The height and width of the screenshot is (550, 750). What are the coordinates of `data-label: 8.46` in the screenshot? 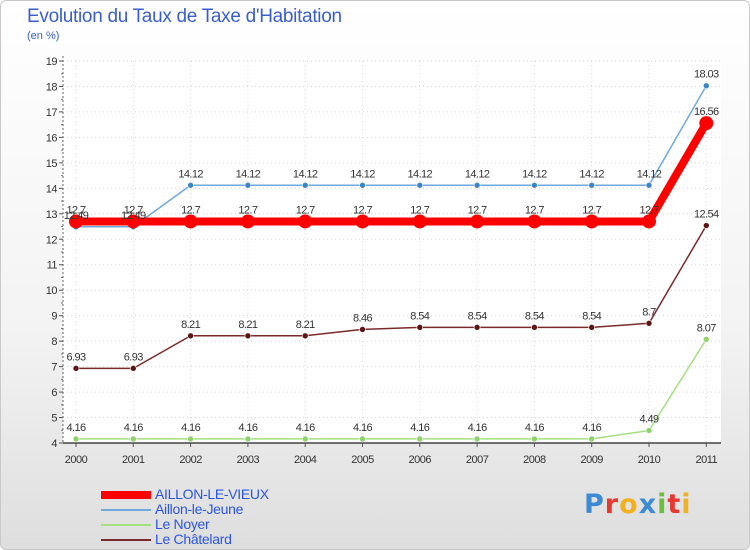 It's located at (362, 318).